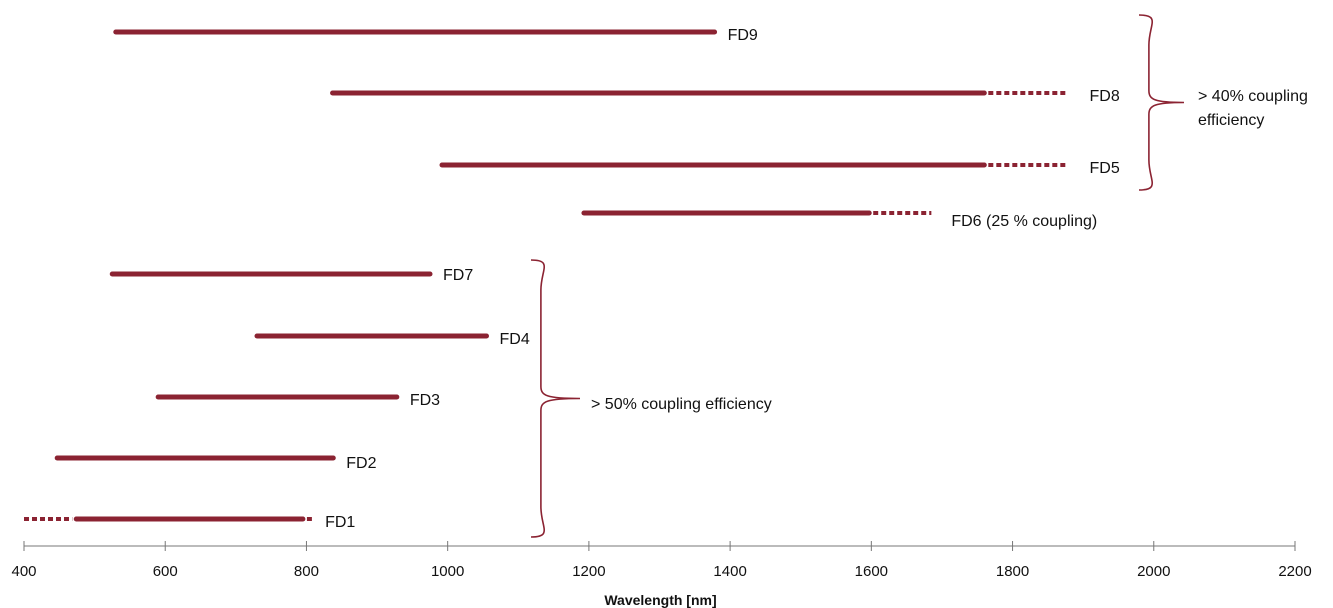  Describe the element at coordinates (297, 400) in the screenshot. I see `range-fd3: FD3` at that location.